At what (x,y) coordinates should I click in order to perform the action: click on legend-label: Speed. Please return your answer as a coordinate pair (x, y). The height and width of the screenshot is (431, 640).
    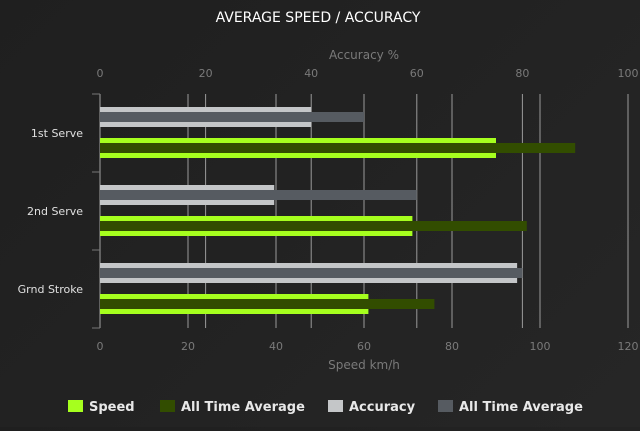
    Looking at the image, I should click on (112, 407).